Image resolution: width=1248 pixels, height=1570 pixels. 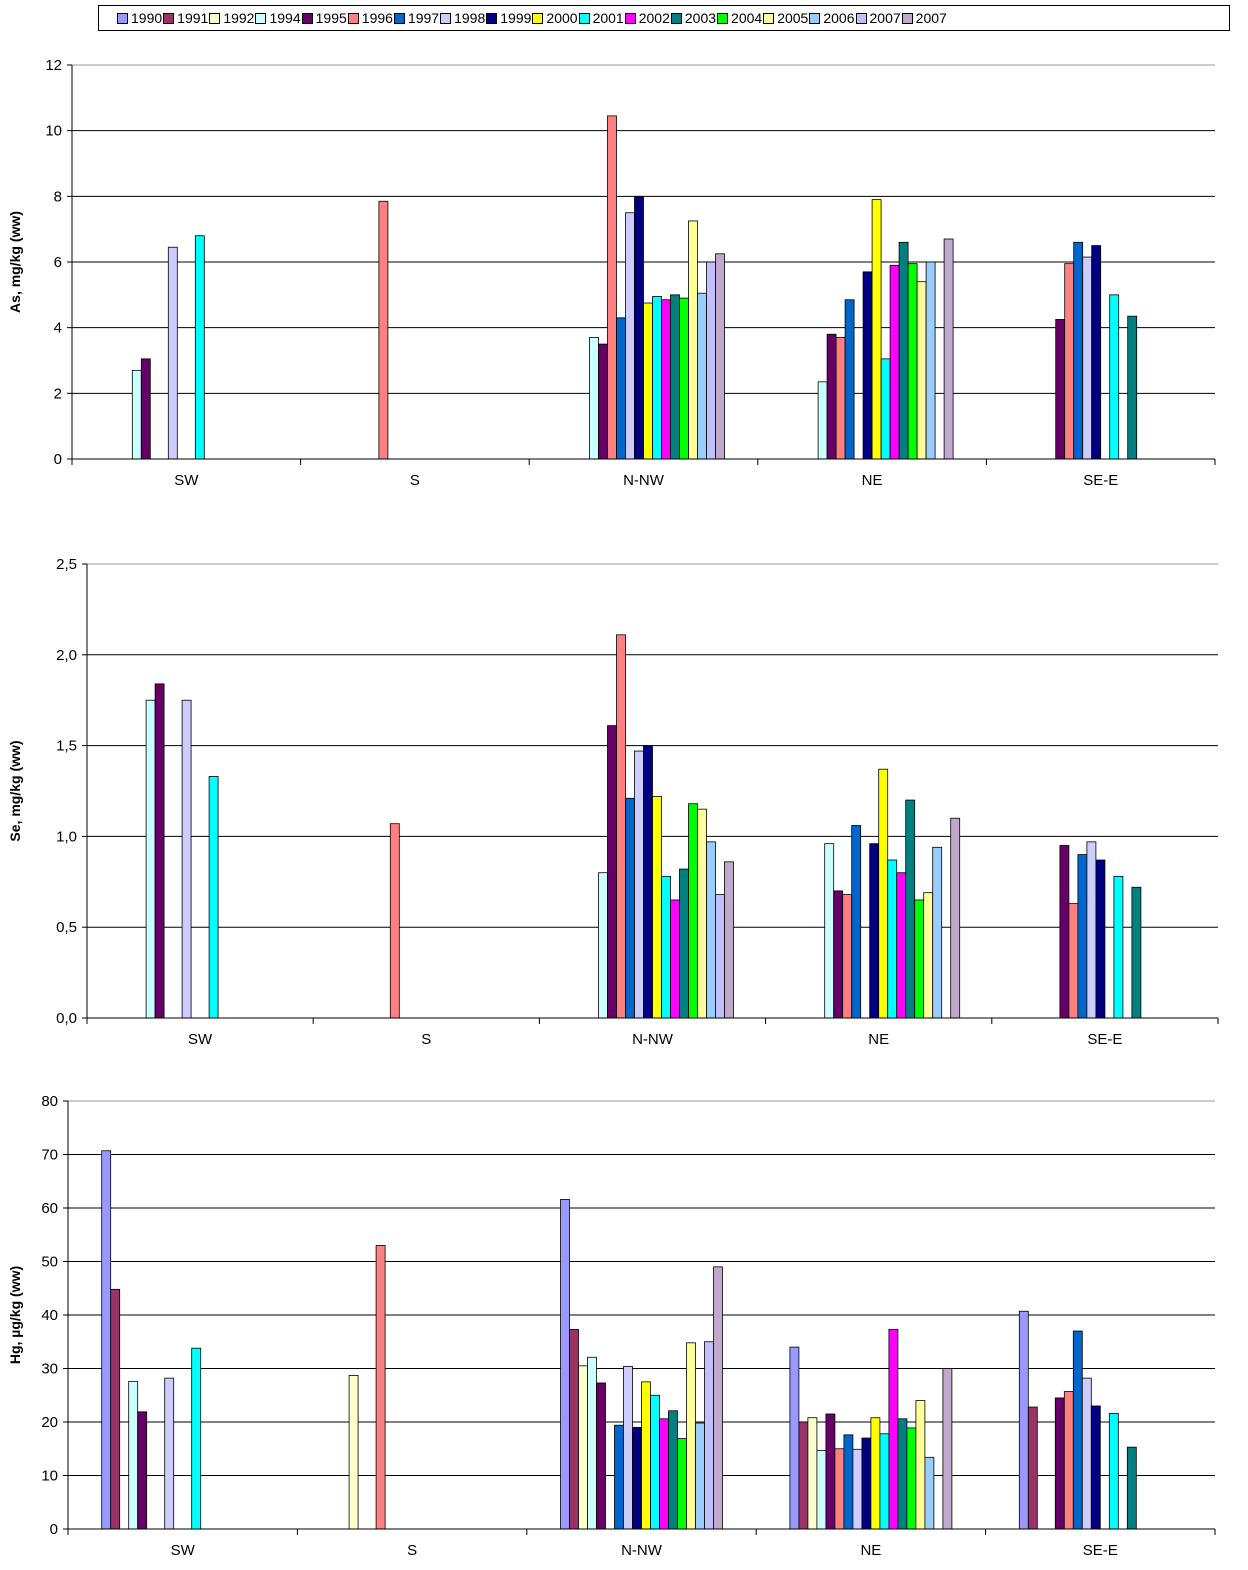 What do you see at coordinates (66, 746) in the screenshot?
I see `y-tick-label: 1,5` at bounding box center [66, 746].